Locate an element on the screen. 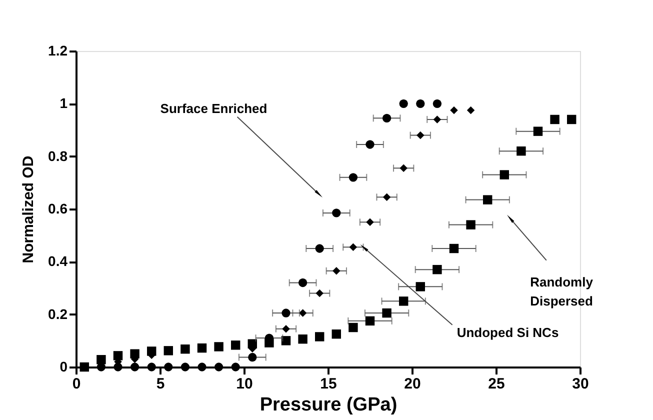 This screenshot has height=420, width=653. y-tick-label: 0.4 is located at coordinates (58, 261).